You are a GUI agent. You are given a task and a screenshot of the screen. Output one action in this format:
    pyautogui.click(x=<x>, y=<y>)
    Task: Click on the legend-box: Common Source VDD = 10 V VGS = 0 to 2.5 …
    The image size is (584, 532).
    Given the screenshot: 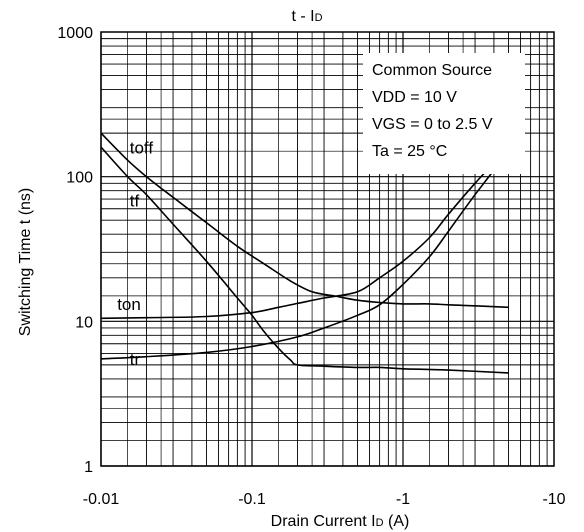 What is the action you would take?
    pyautogui.click(x=444, y=113)
    